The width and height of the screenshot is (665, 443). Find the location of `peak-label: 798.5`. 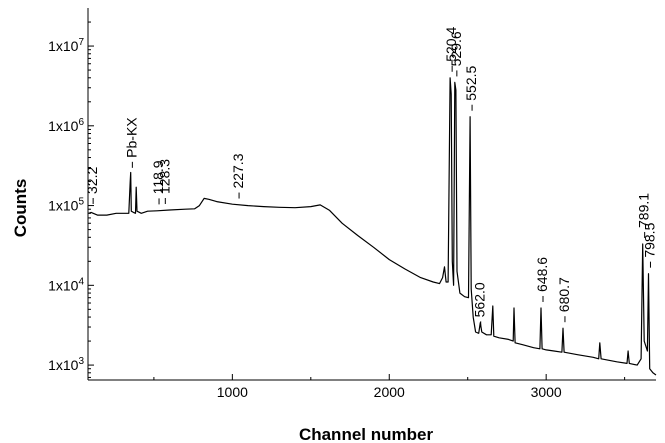

peak-label: 798.5 is located at coordinates (649, 239).